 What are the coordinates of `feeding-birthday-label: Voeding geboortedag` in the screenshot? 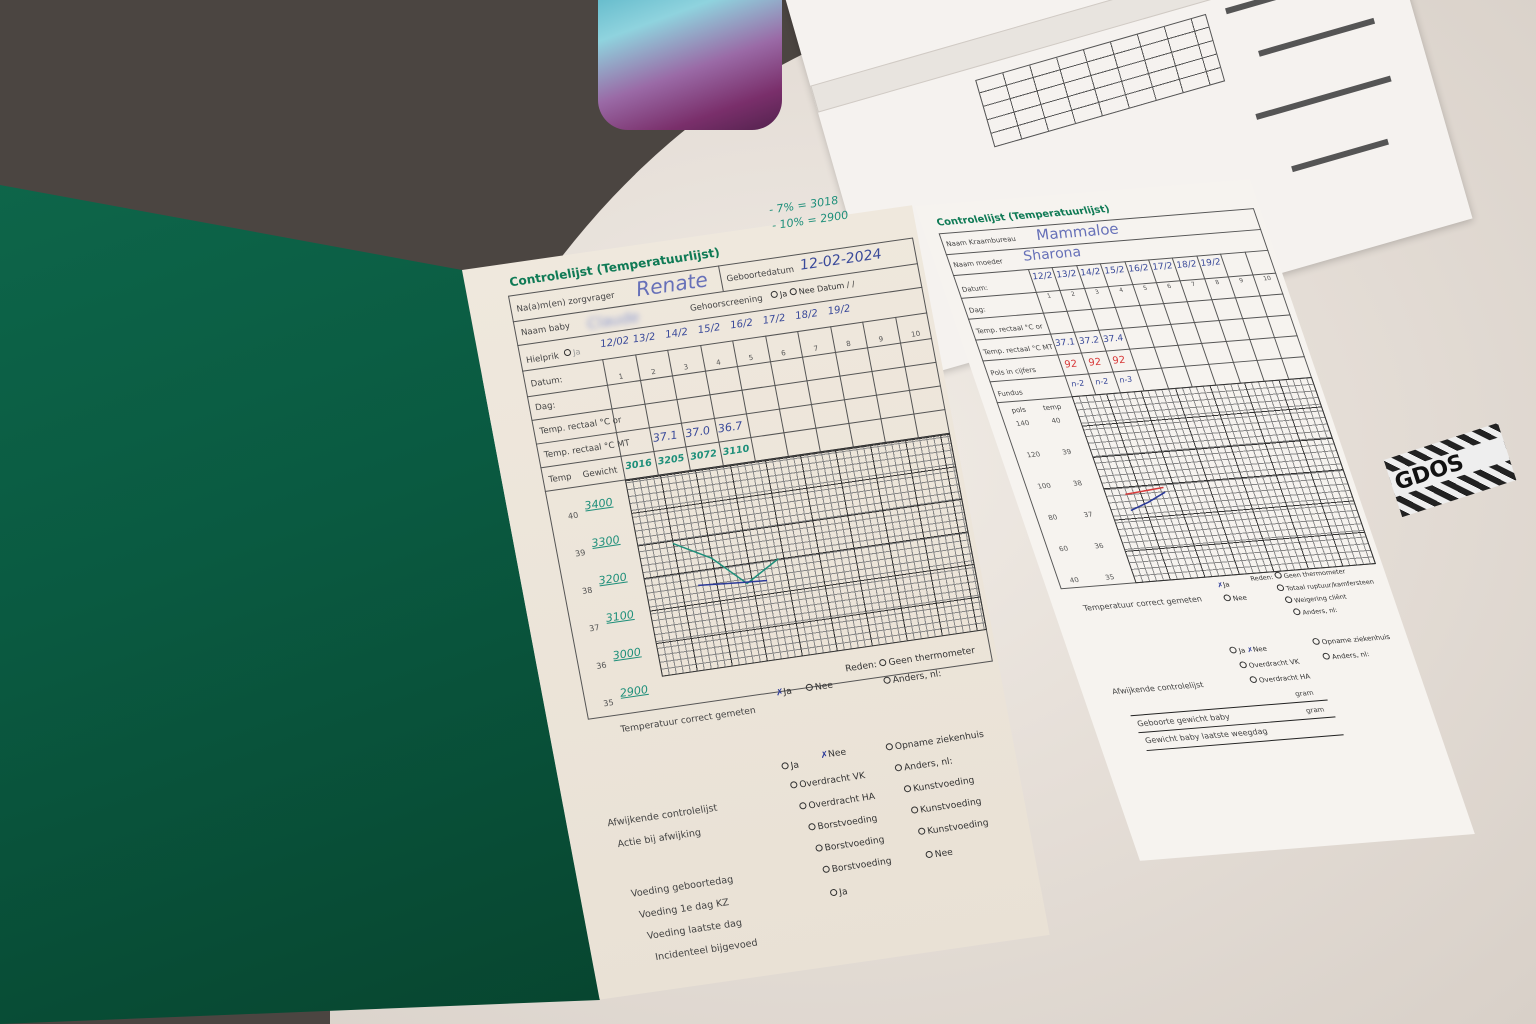 It's located at (682, 887).